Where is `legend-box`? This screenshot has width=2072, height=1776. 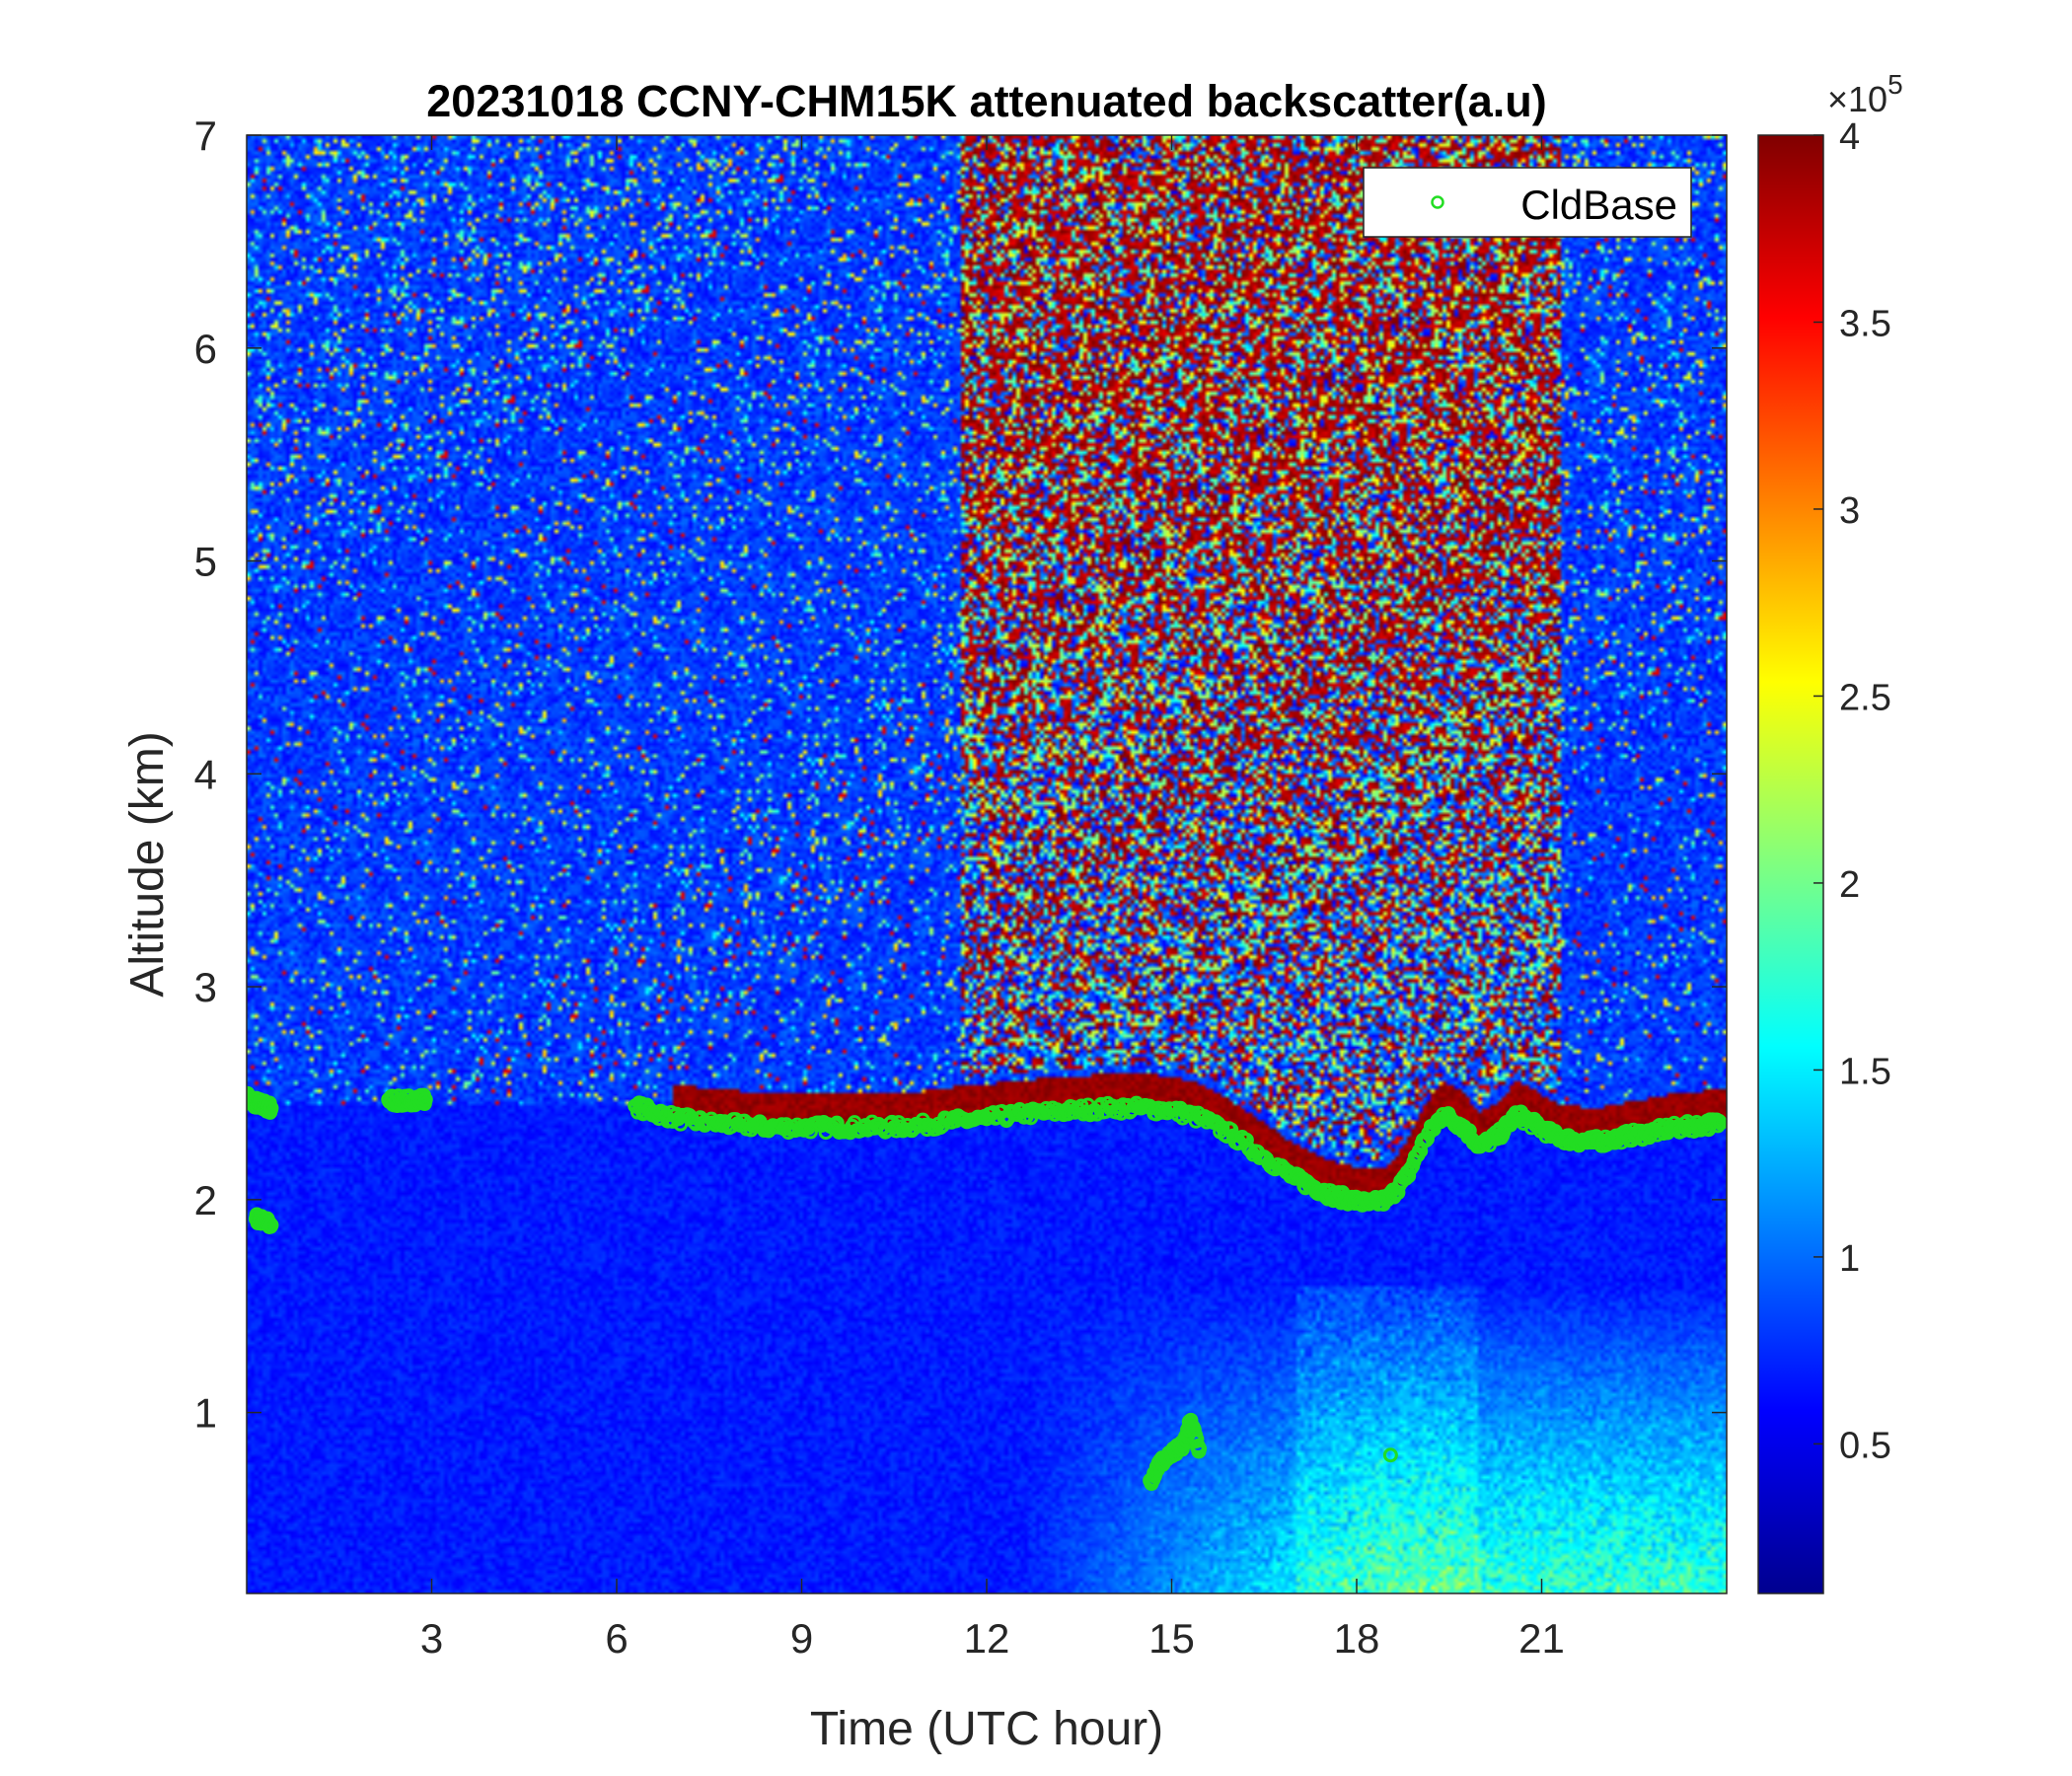
legend-box is located at coordinates (1528, 203).